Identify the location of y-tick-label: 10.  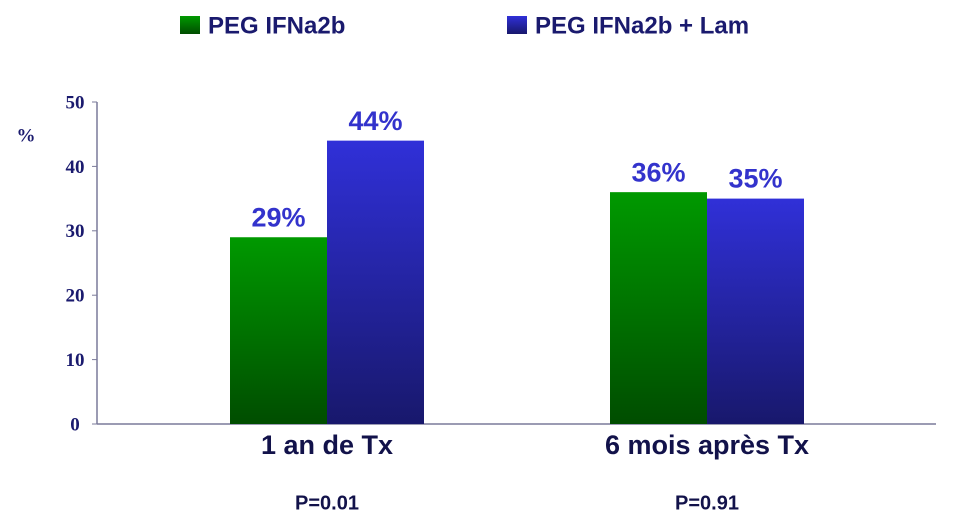
(75, 360).